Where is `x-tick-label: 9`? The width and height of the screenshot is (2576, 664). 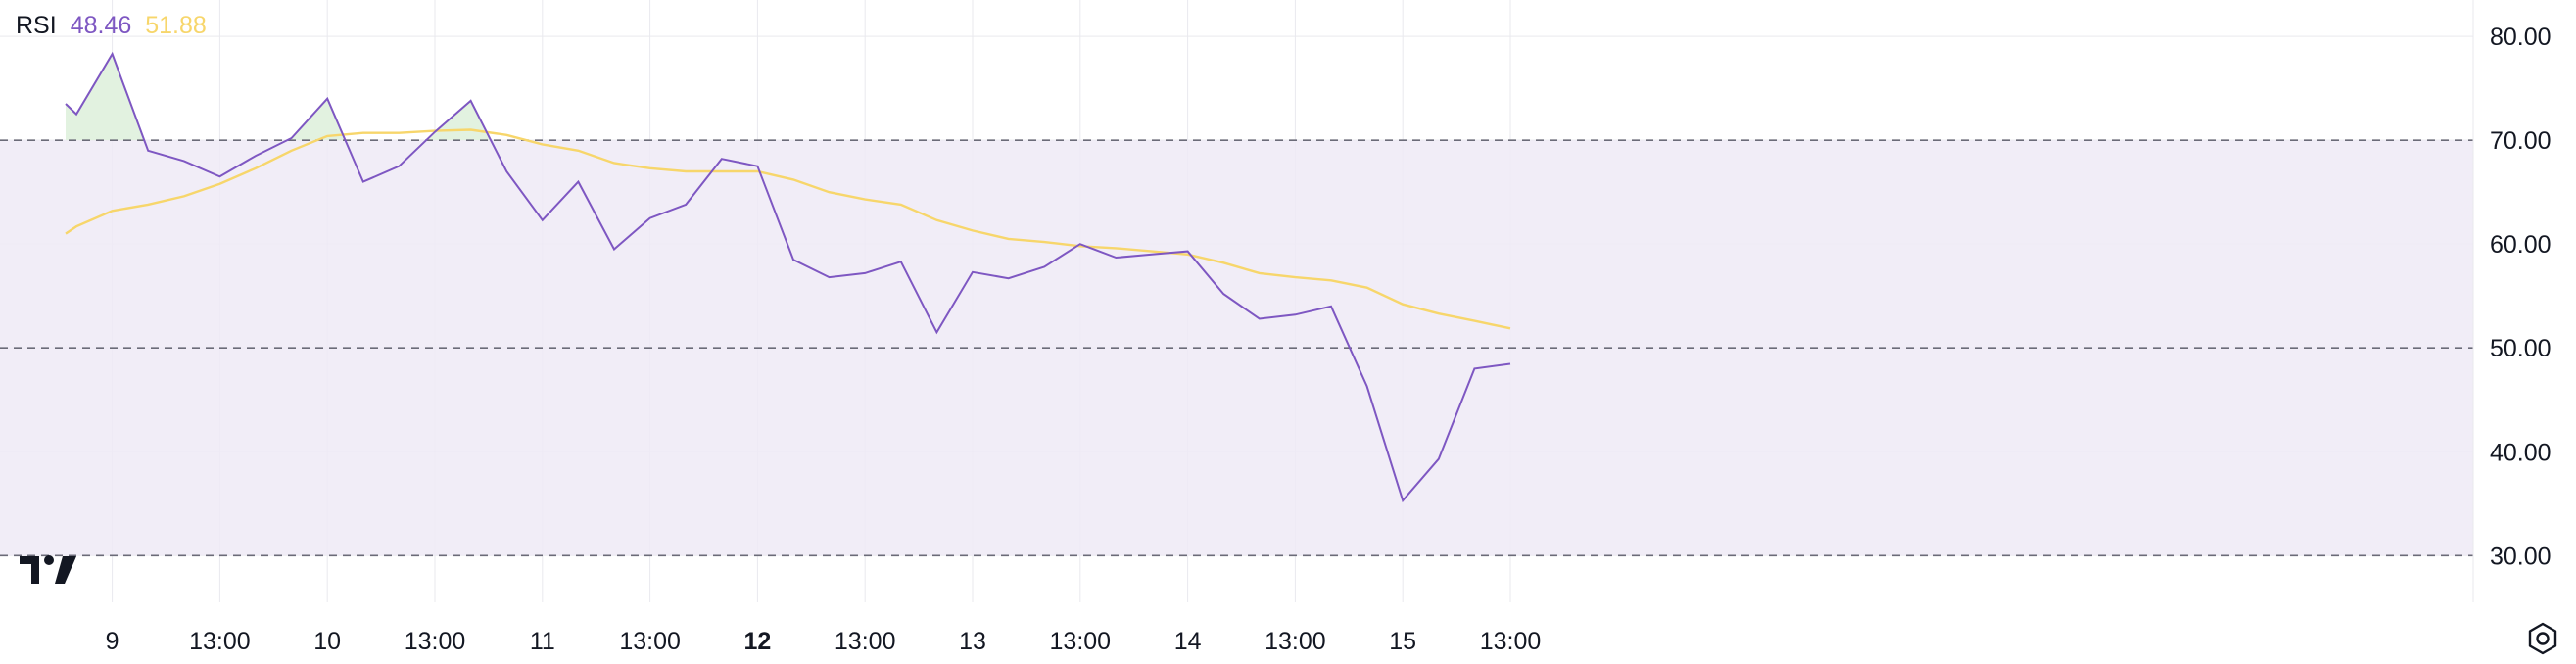 x-tick-label: 9 is located at coordinates (112, 642).